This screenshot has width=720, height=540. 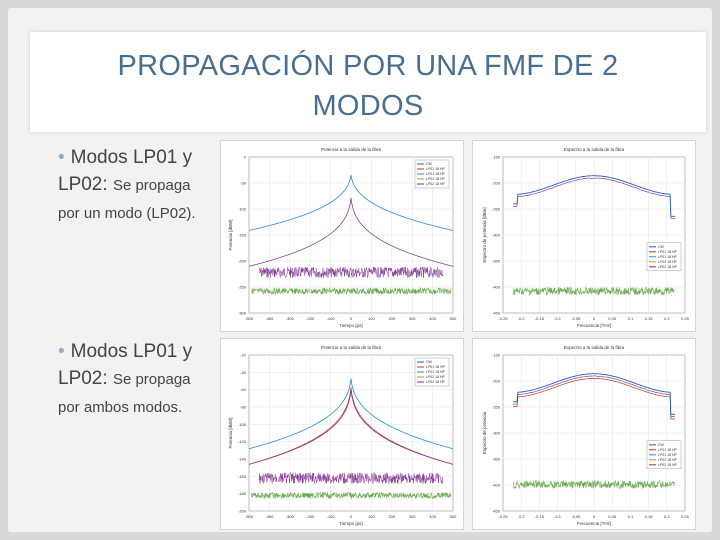 What do you see at coordinates (249, 516) in the screenshot?
I see `x-tick-label: -500` at bounding box center [249, 516].